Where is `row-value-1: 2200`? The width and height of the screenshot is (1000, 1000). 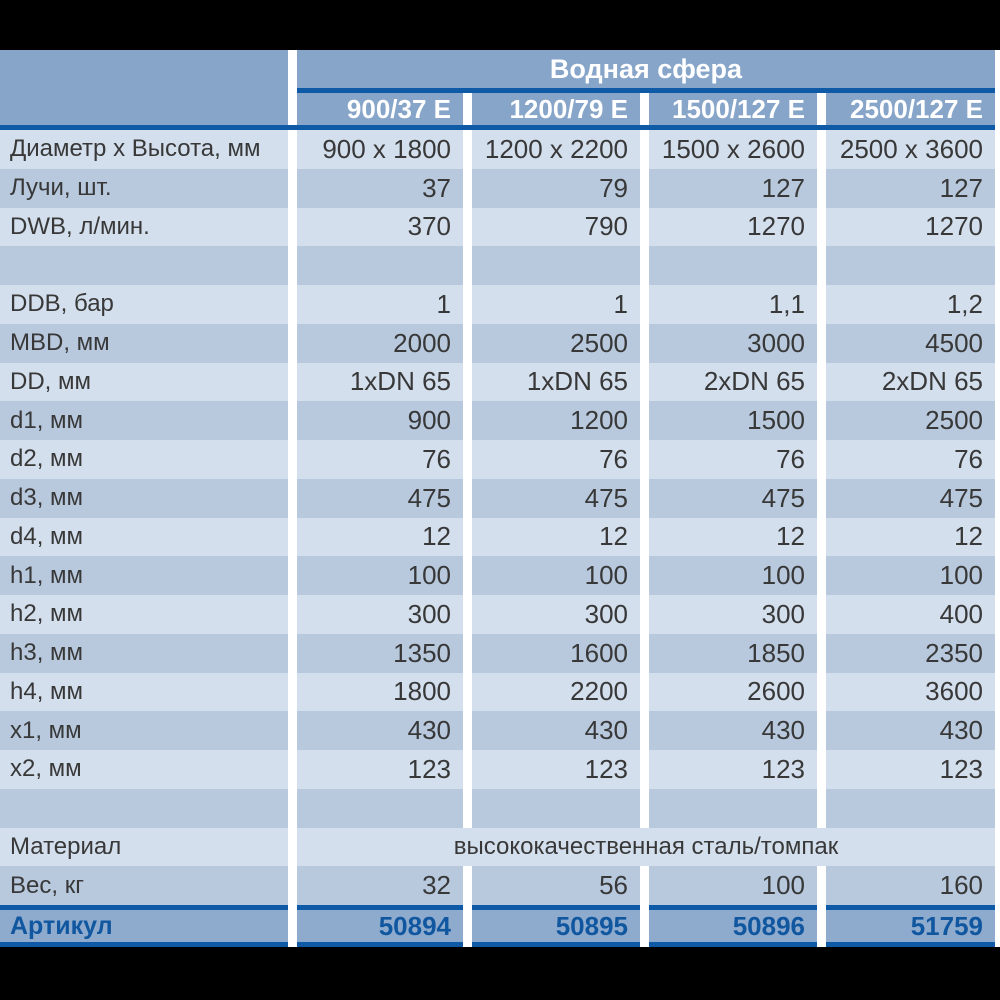
row-value-1: 2200 is located at coordinates (556, 692).